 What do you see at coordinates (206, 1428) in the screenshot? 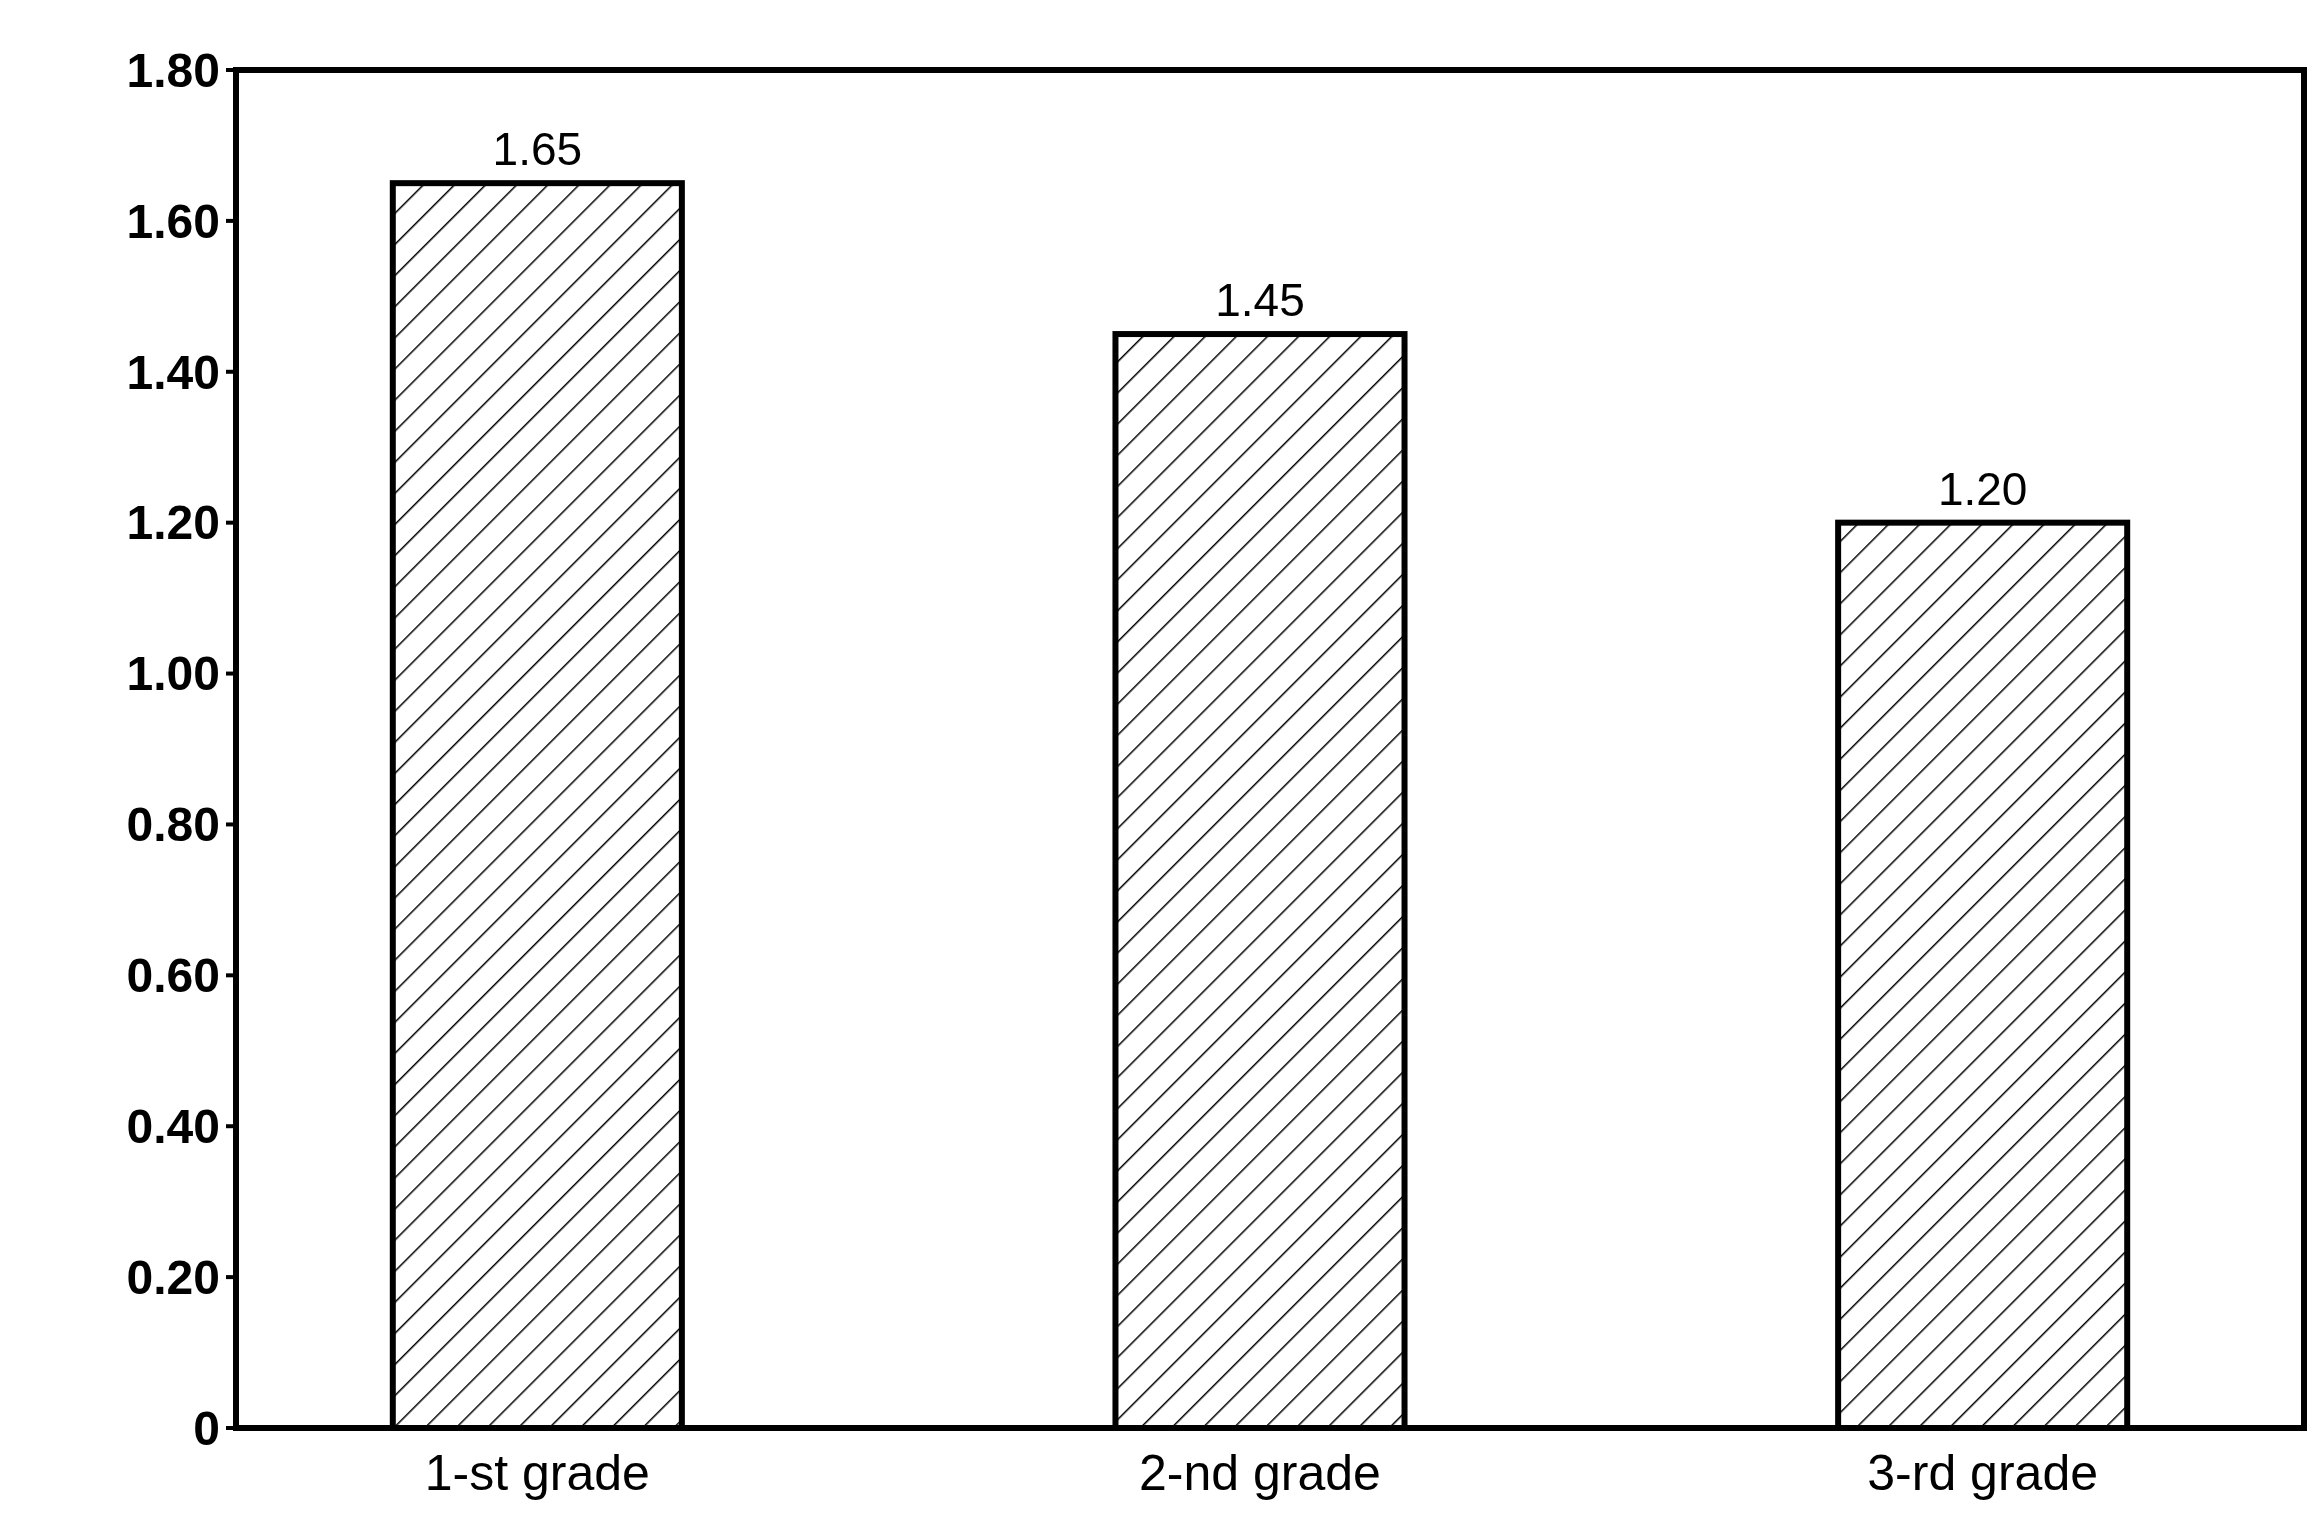
I see `y-tick-label: 0` at bounding box center [206, 1428].